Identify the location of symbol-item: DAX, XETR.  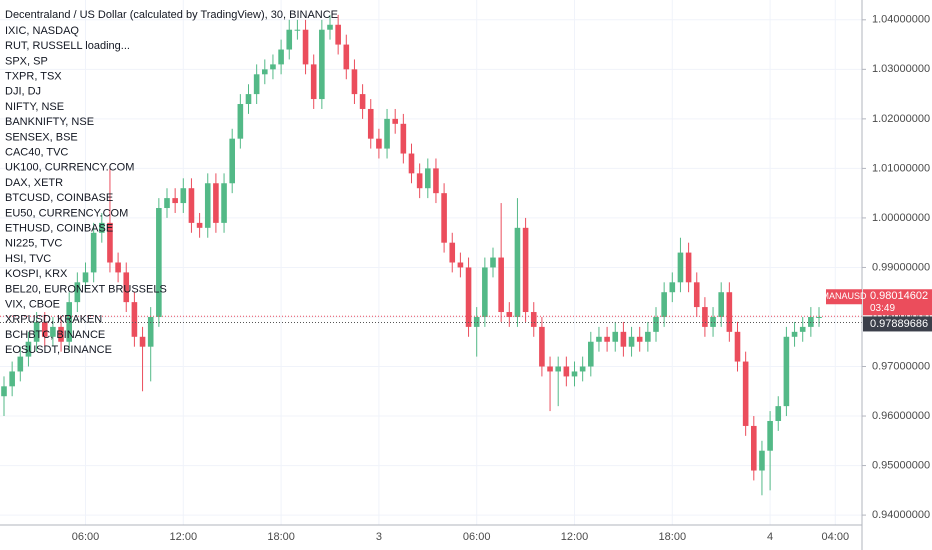
(34, 183).